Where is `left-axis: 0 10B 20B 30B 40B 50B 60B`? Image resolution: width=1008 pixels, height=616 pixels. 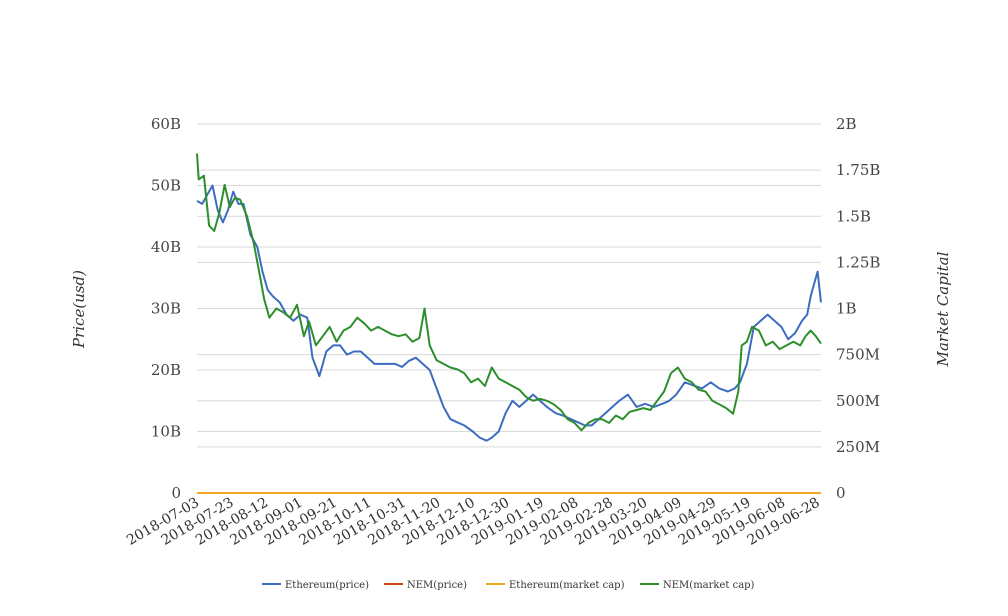 left-axis: 0 10B 20B 30B 40B 50B 60B is located at coordinates (166, 308).